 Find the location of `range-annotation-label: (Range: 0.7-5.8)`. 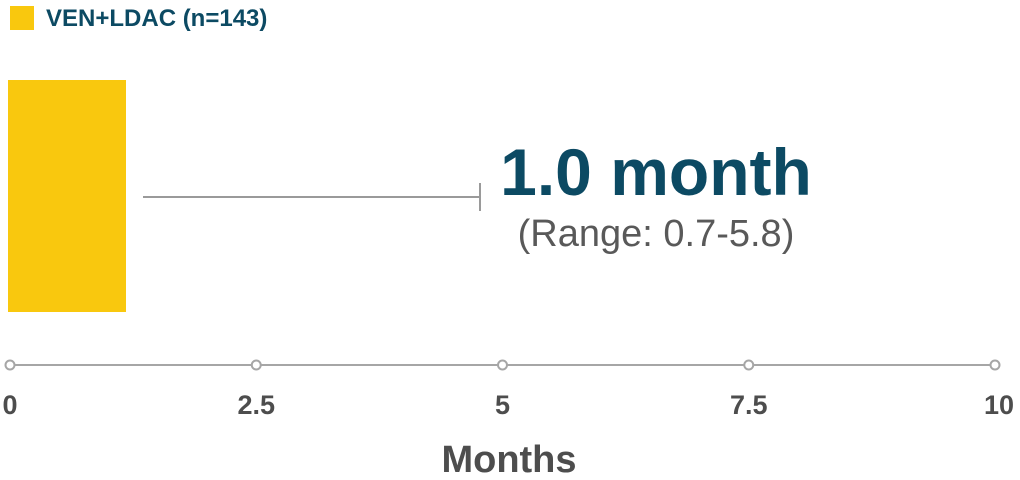

range-annotation-label: (Range: 0.7-5.8) is located at coordinates (656, 234).